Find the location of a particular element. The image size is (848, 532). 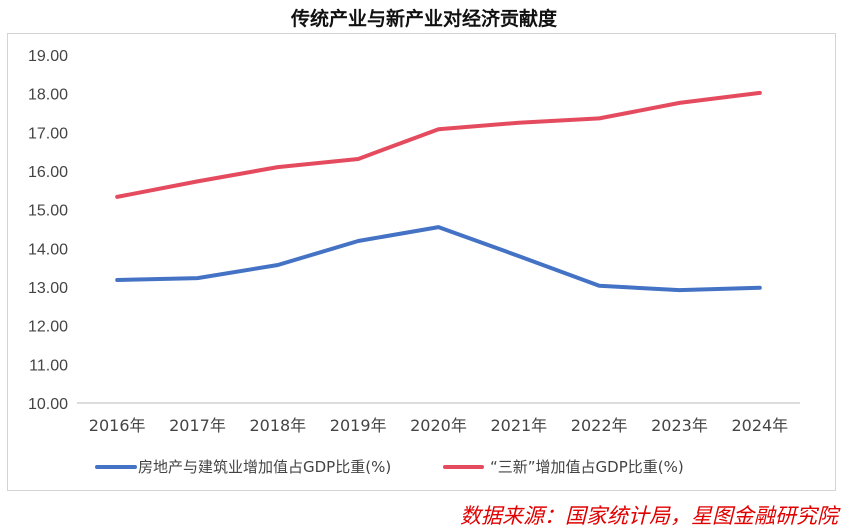

x-tick-label: 2024年 is located at coordinates (759, 425).